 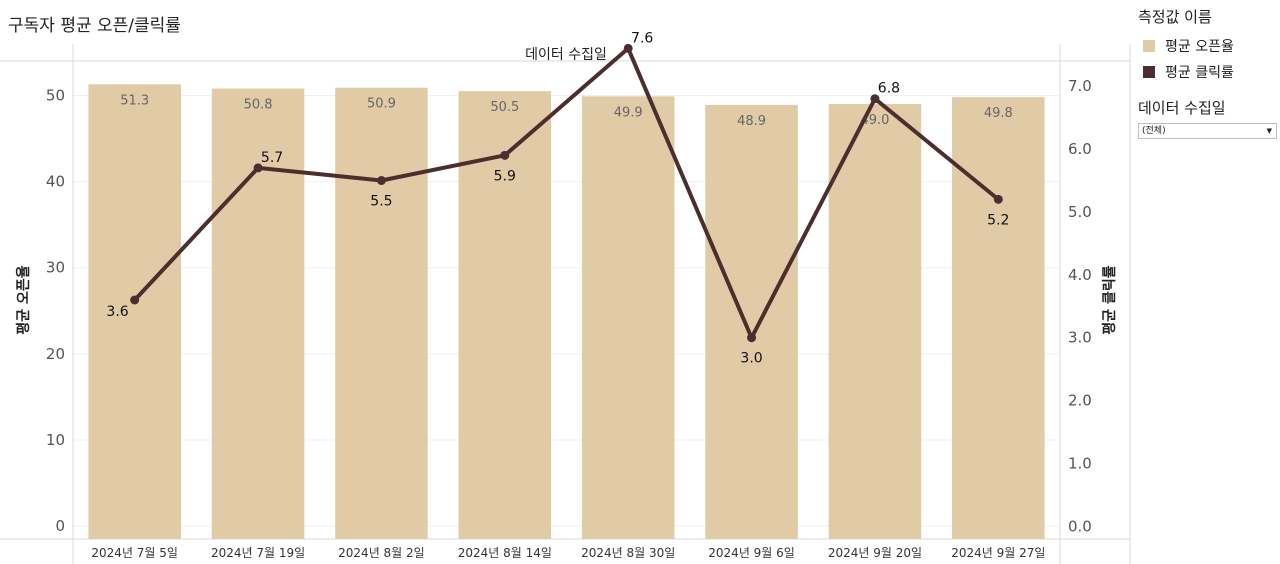 I want to click on open-rate-value-label-3: 50.5, so click(x=504, y=107).